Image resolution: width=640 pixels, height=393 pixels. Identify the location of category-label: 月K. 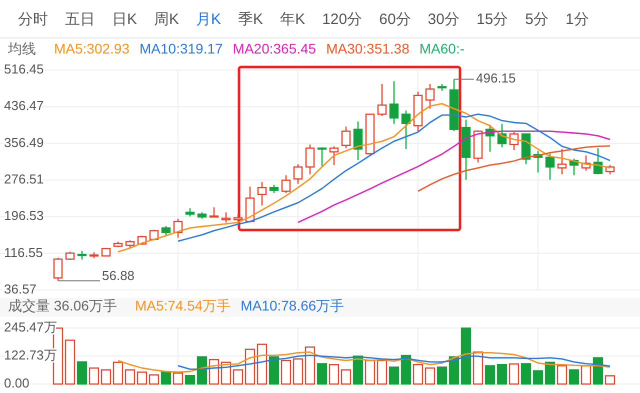
(209, 19).